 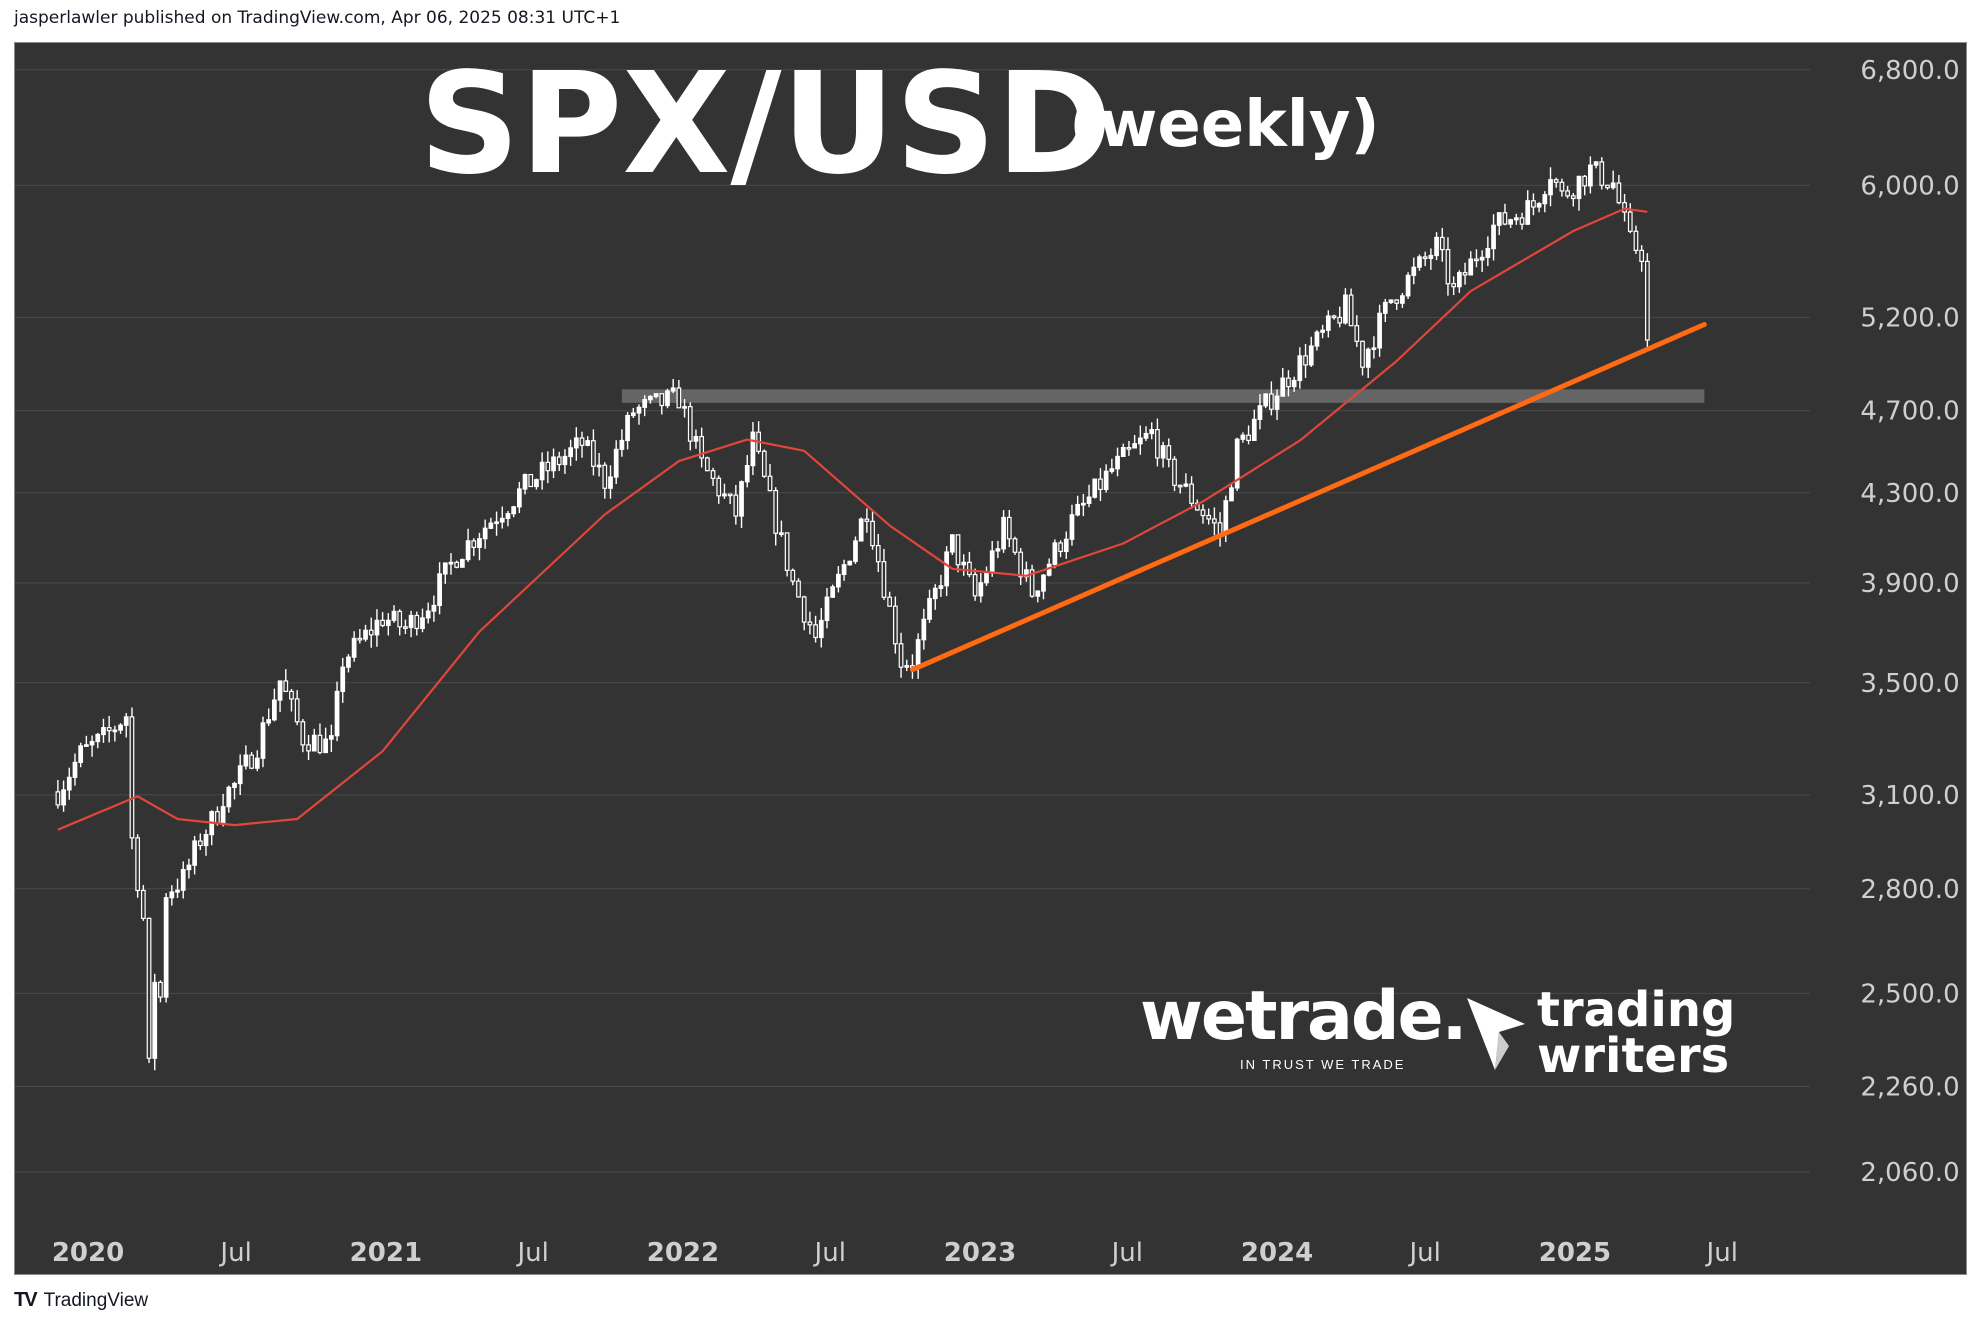 I want to click on y-tick-label: 4,300.0, so click(x=1909, y=494).